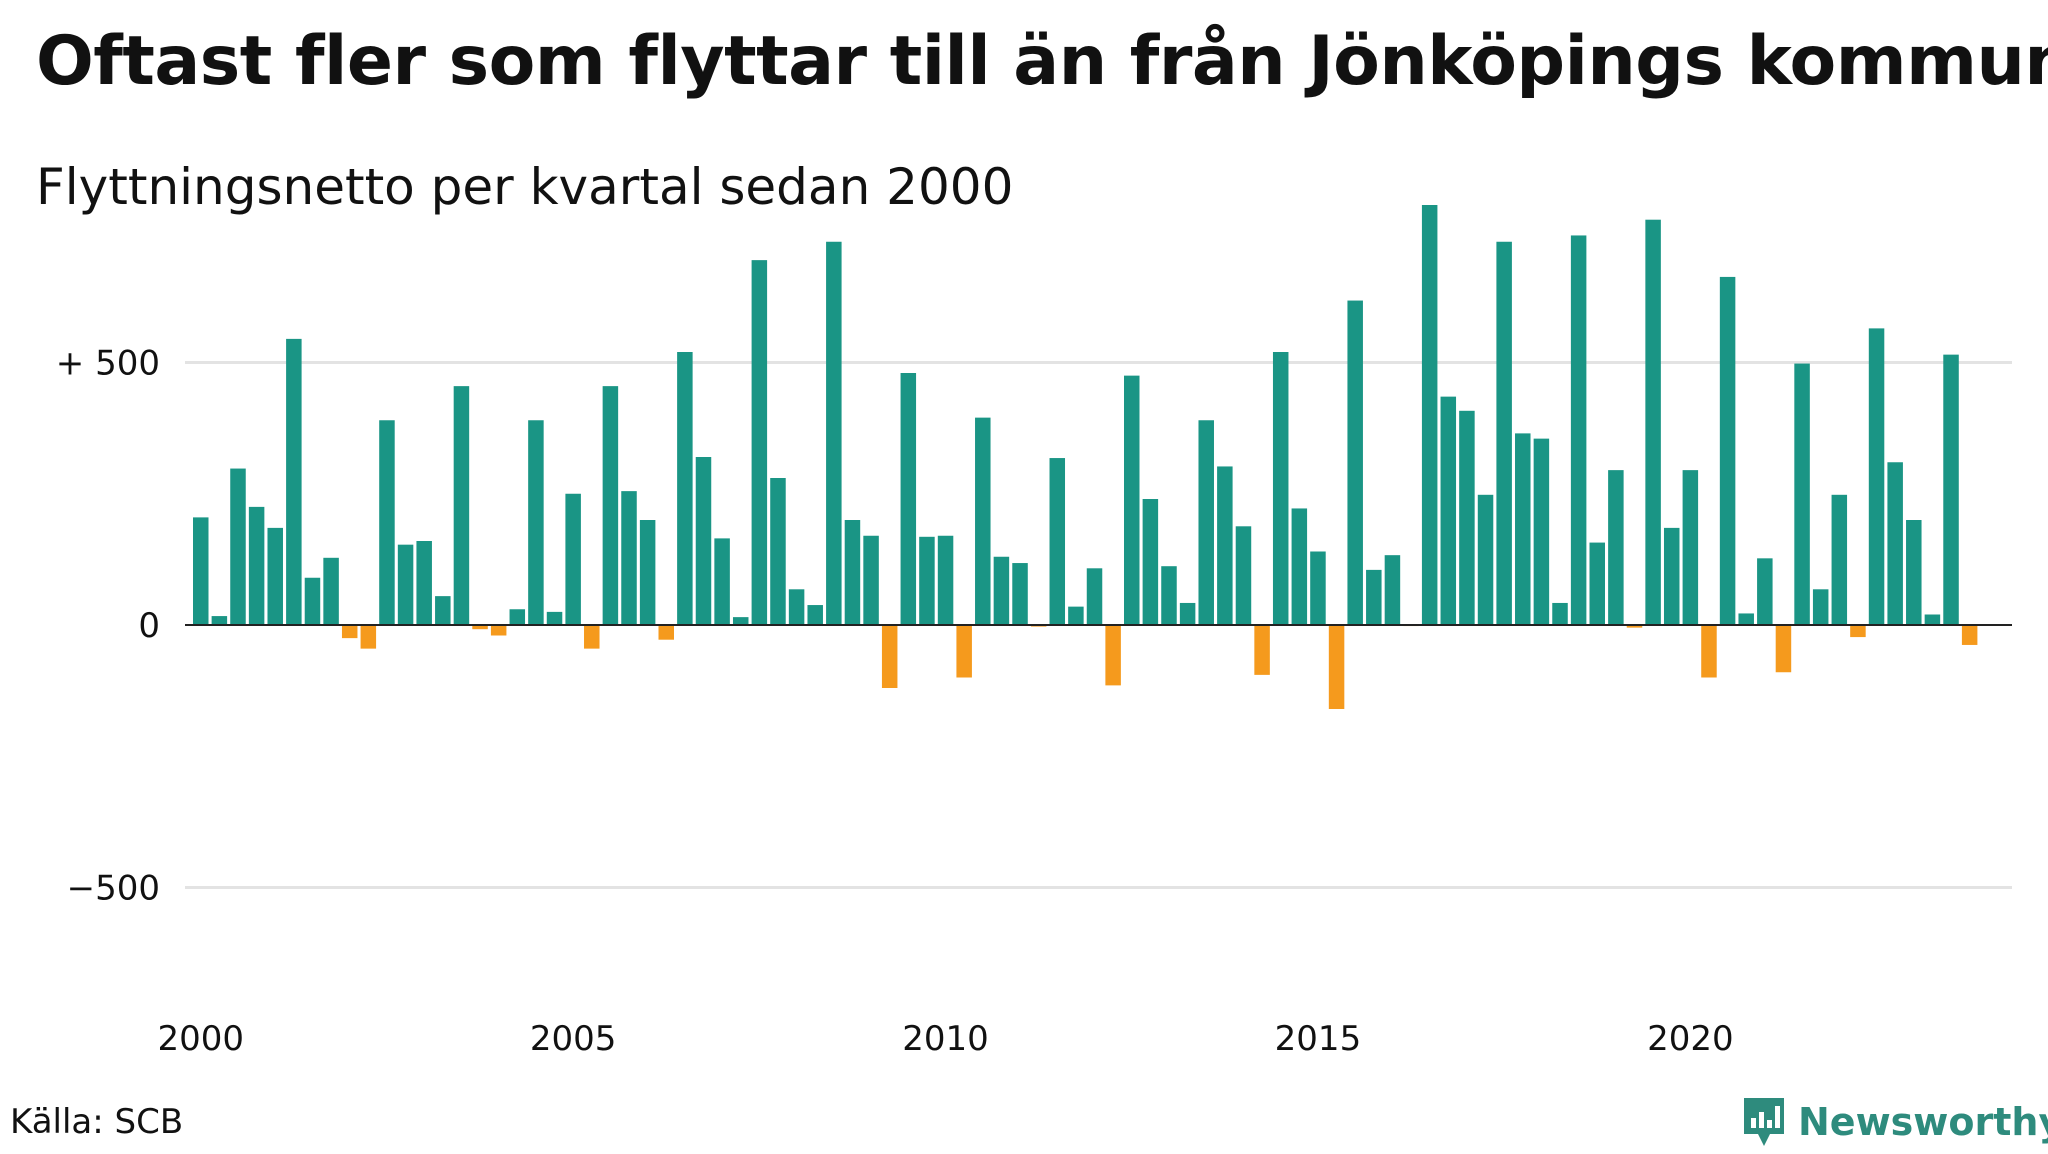 Image resolution: width=2048 pixels, height=1154 pixels. I want to click on brand-logo: Newsworthy, so click(1894, 1122).